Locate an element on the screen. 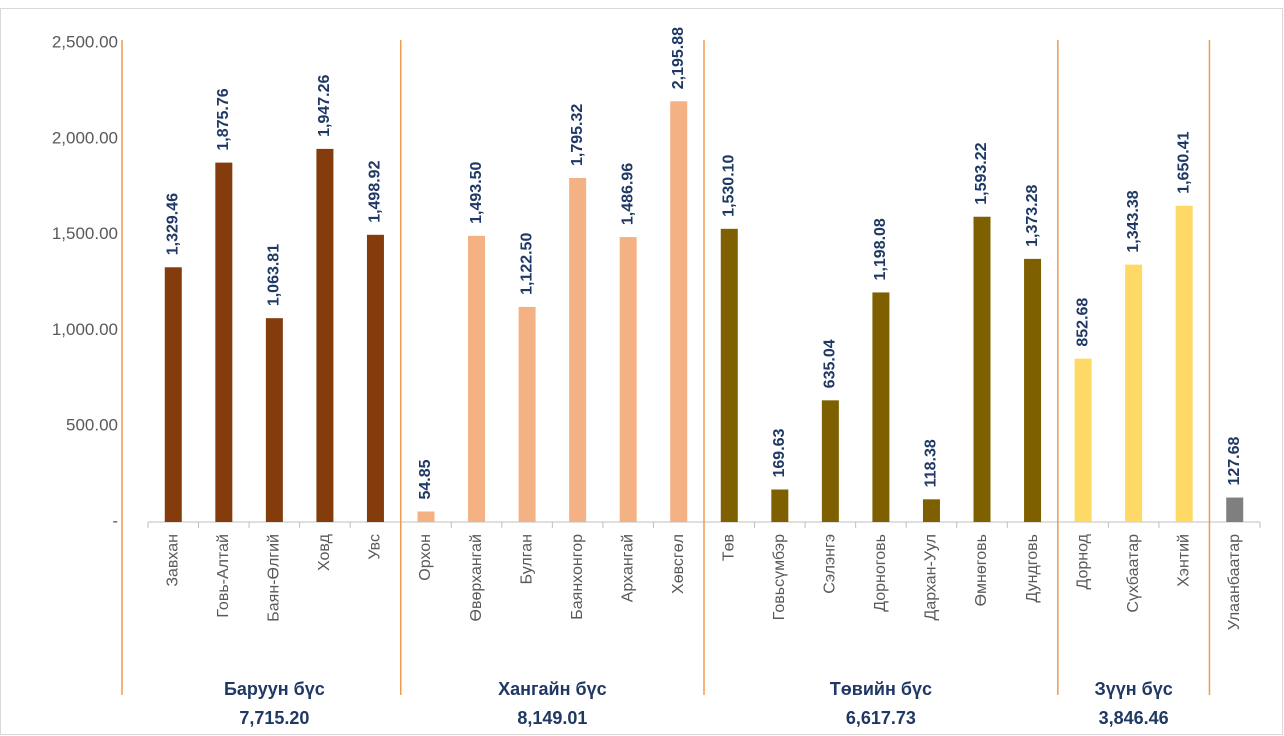 This screenshot has width=1284, height=736. data-label: 1,947.26 is located at coordinates (324, 106).